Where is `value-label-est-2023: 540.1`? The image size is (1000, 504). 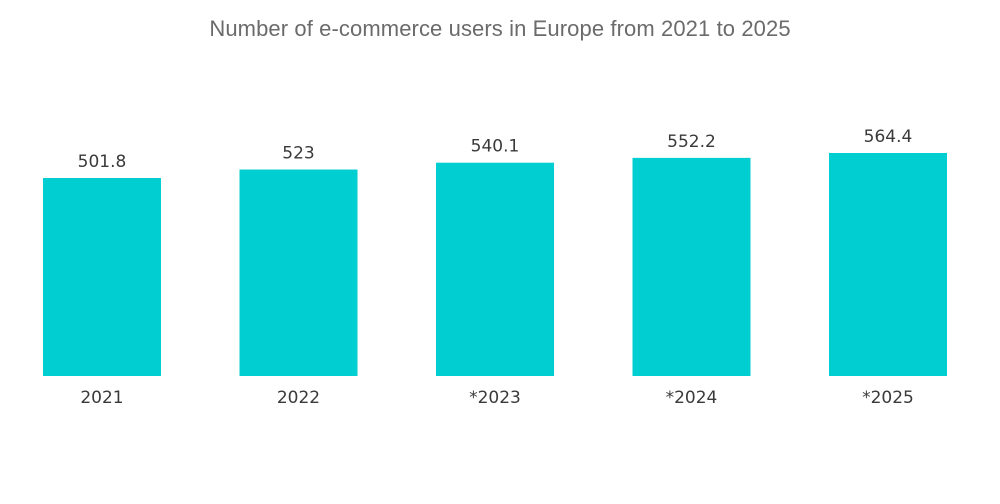 value-label-est-2023: 540.1 is located at coordinates (495, 147).